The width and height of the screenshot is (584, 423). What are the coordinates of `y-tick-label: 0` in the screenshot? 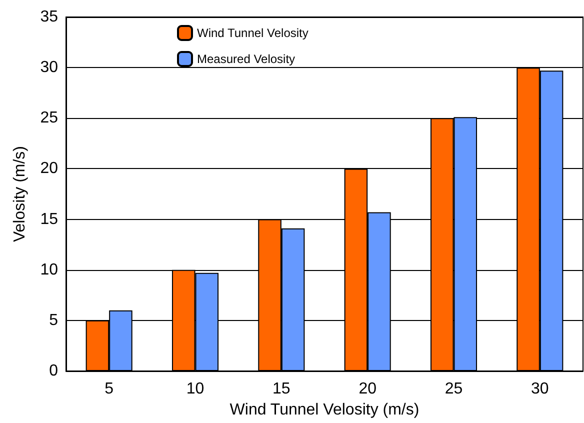 It's located at (53, 371).